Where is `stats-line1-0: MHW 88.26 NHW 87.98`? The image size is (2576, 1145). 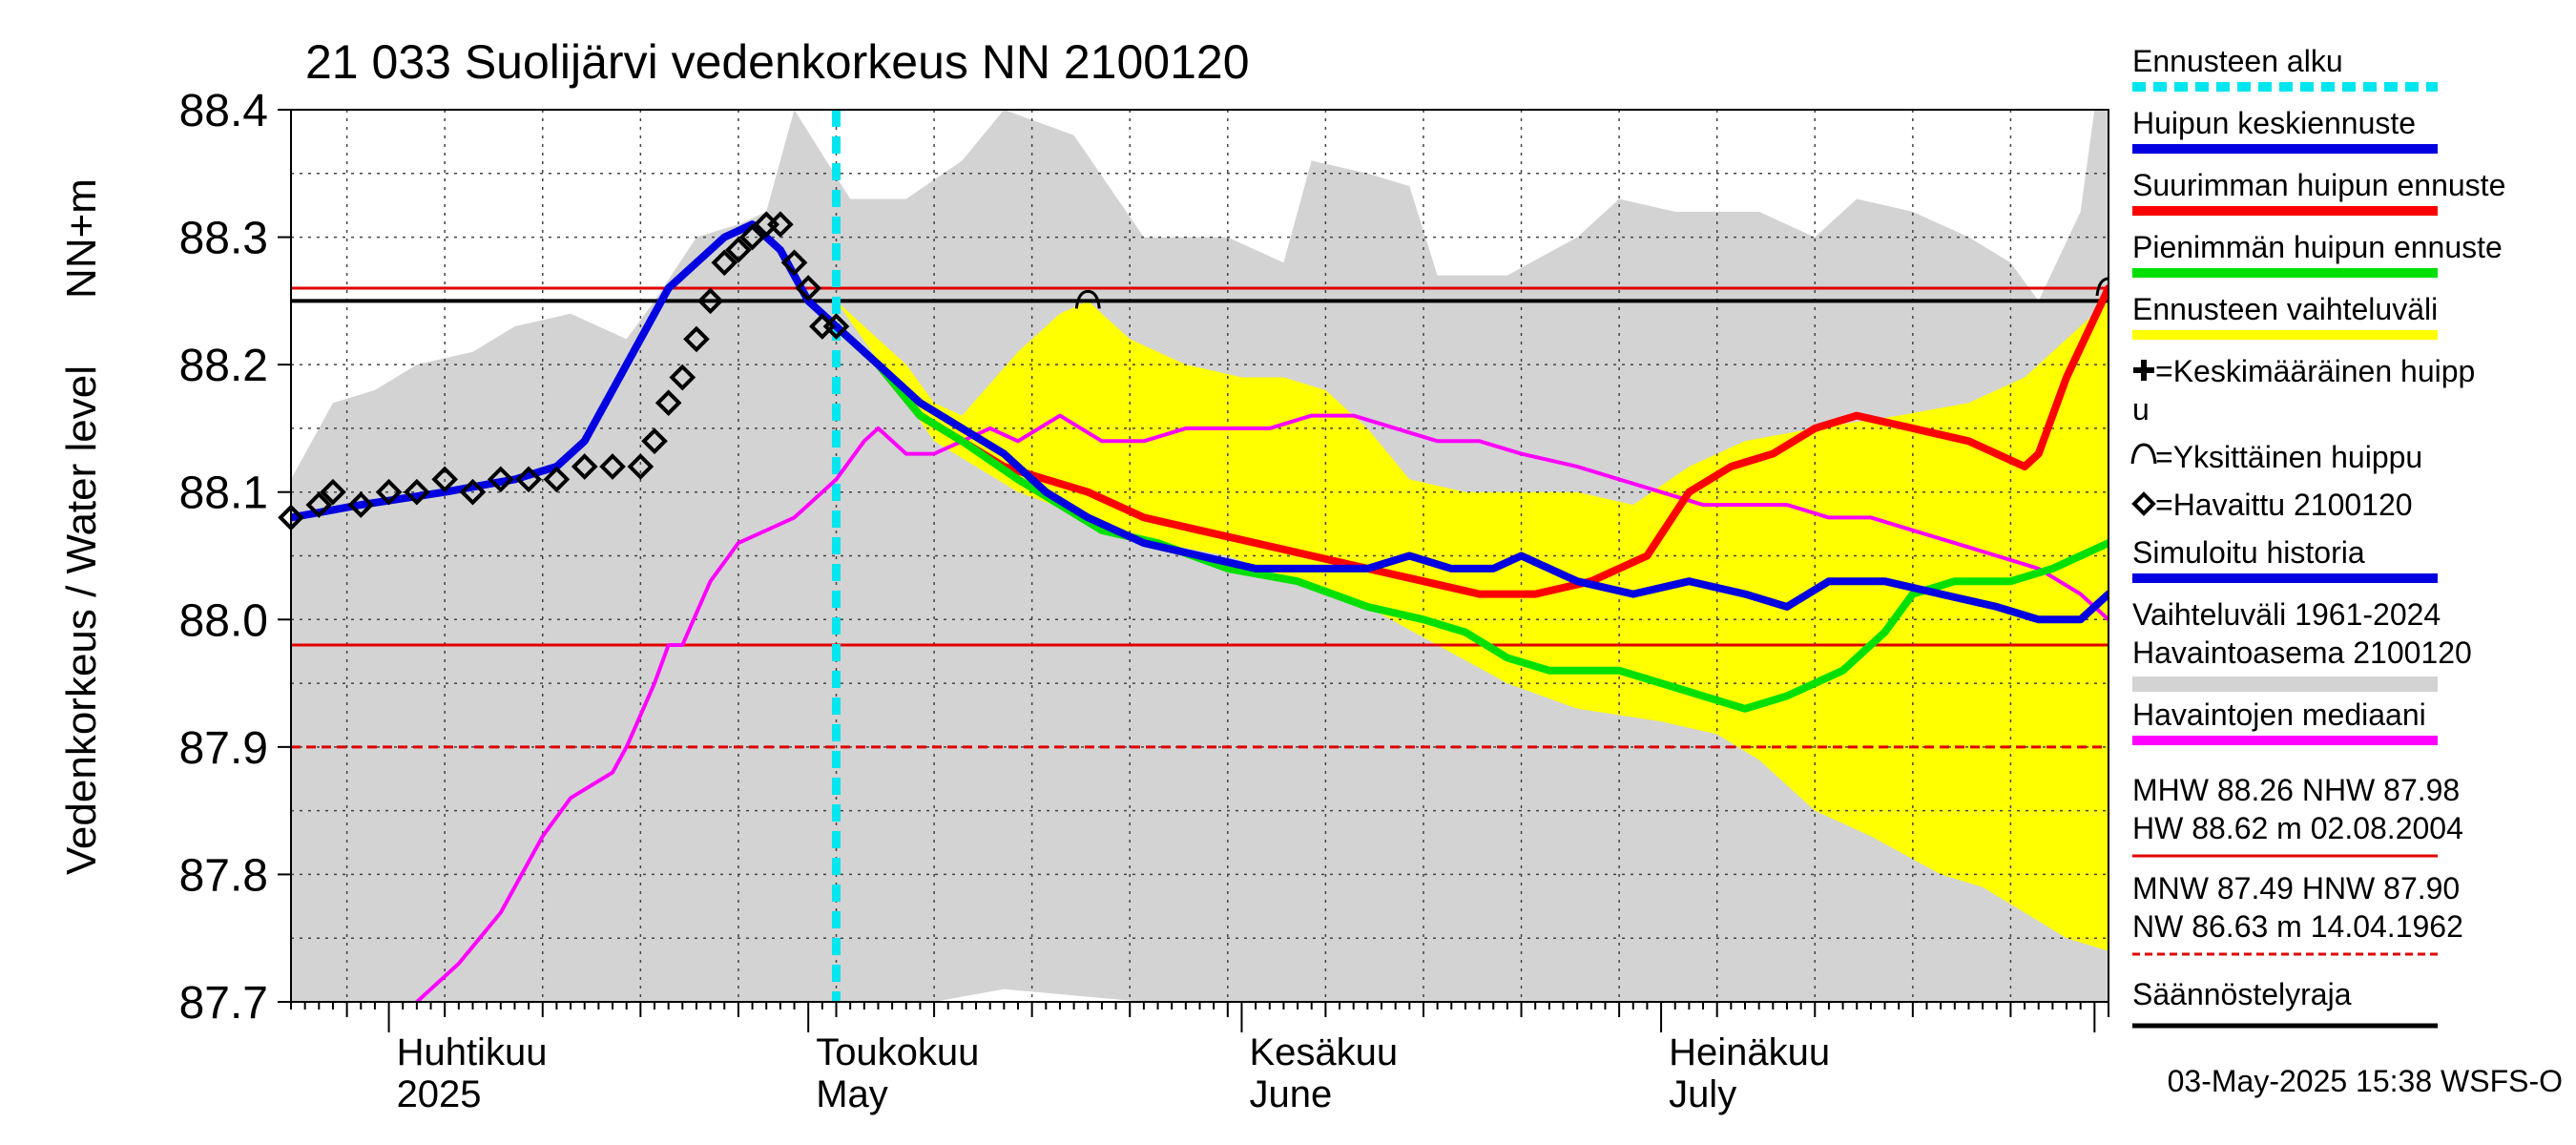 stats-line1-0: MHW 88.26 NHW 87.98 is located at coordinates (2296, 790).